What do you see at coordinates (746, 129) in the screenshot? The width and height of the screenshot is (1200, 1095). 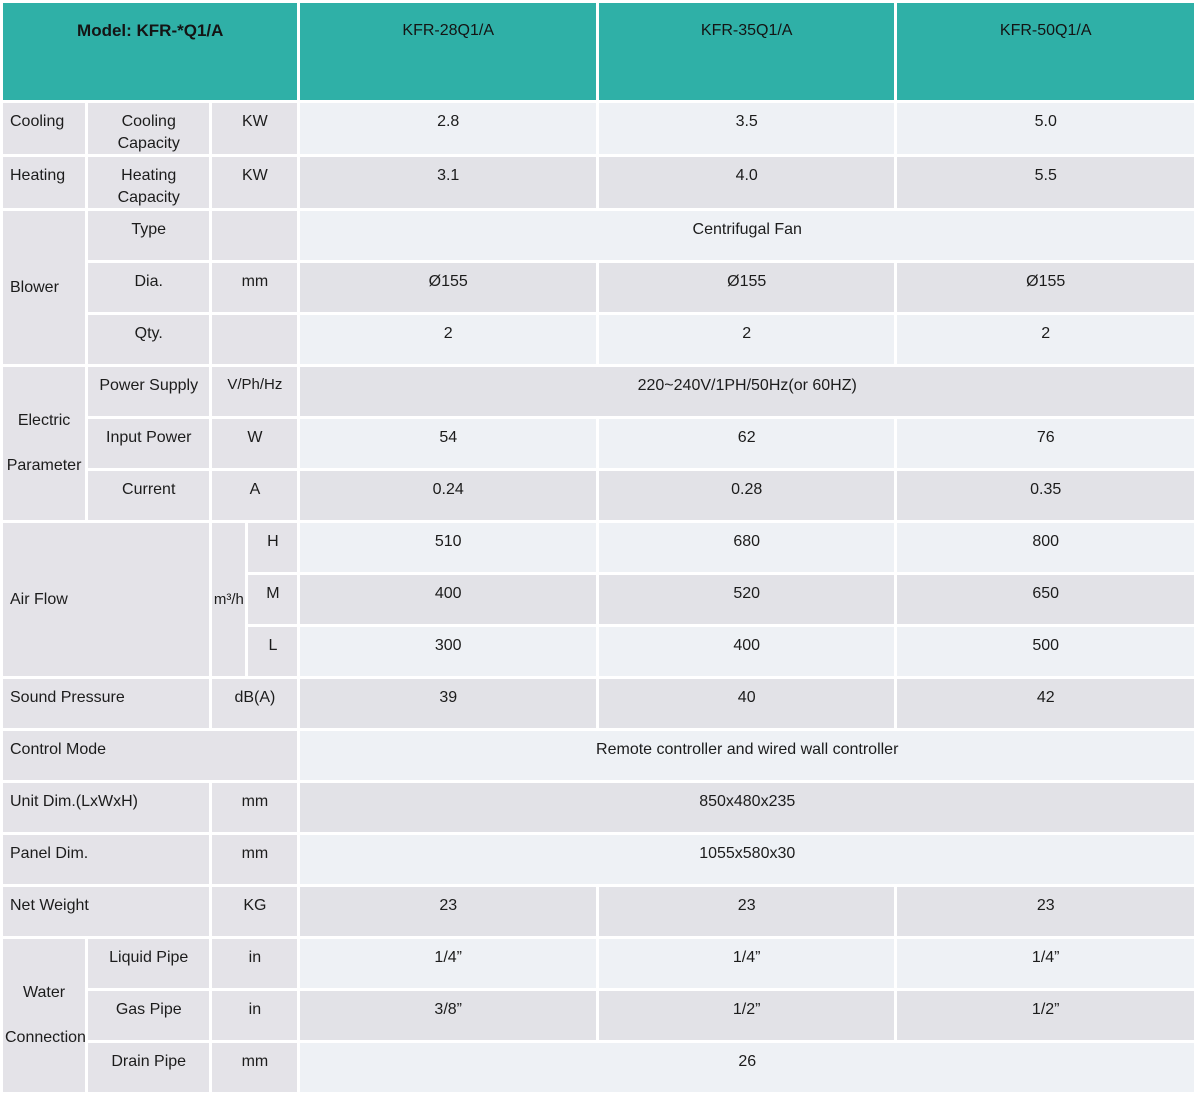 I see `value-cooling-kfr35: 3.5` at bounding box center [746, 129].